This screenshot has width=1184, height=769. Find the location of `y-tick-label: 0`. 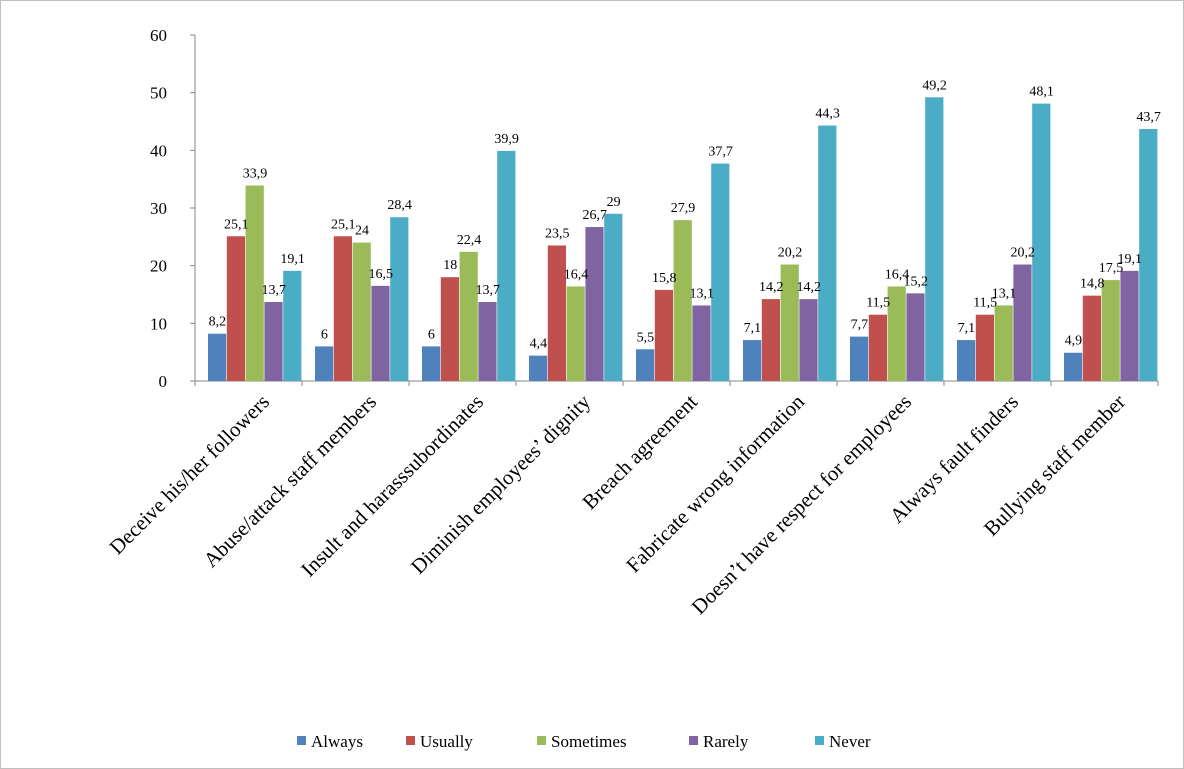

y-tick-label: 0 is located at coordinates (163, 381).